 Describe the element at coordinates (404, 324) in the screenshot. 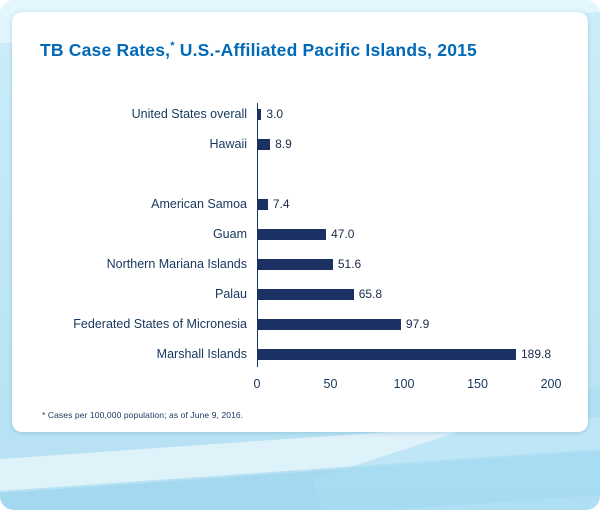

I see `bar-track: 97.9` at that location.